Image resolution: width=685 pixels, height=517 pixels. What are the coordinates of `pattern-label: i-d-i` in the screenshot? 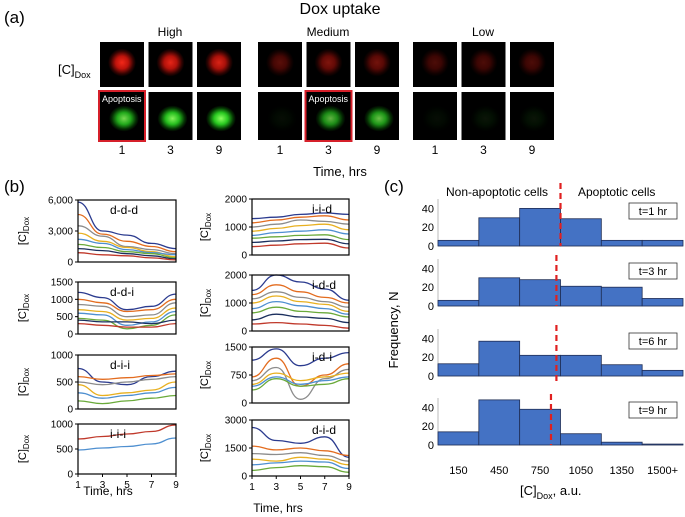 It's located at (322, 357).